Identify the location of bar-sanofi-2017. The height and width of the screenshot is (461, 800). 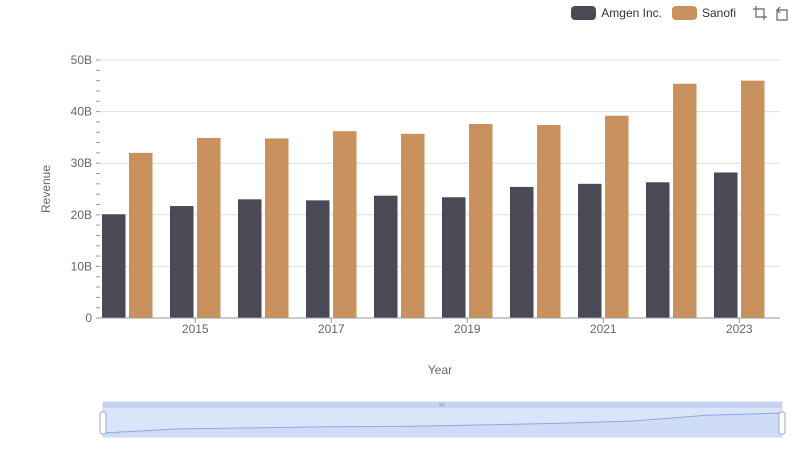
(345, 224).